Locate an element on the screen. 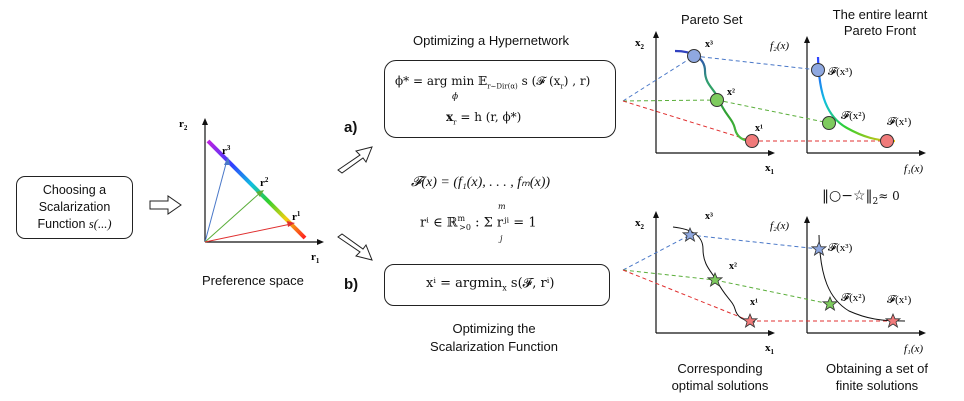 This screenshot has width=964, height=401. eq2-sub: r is located at coordinates (455, 122).